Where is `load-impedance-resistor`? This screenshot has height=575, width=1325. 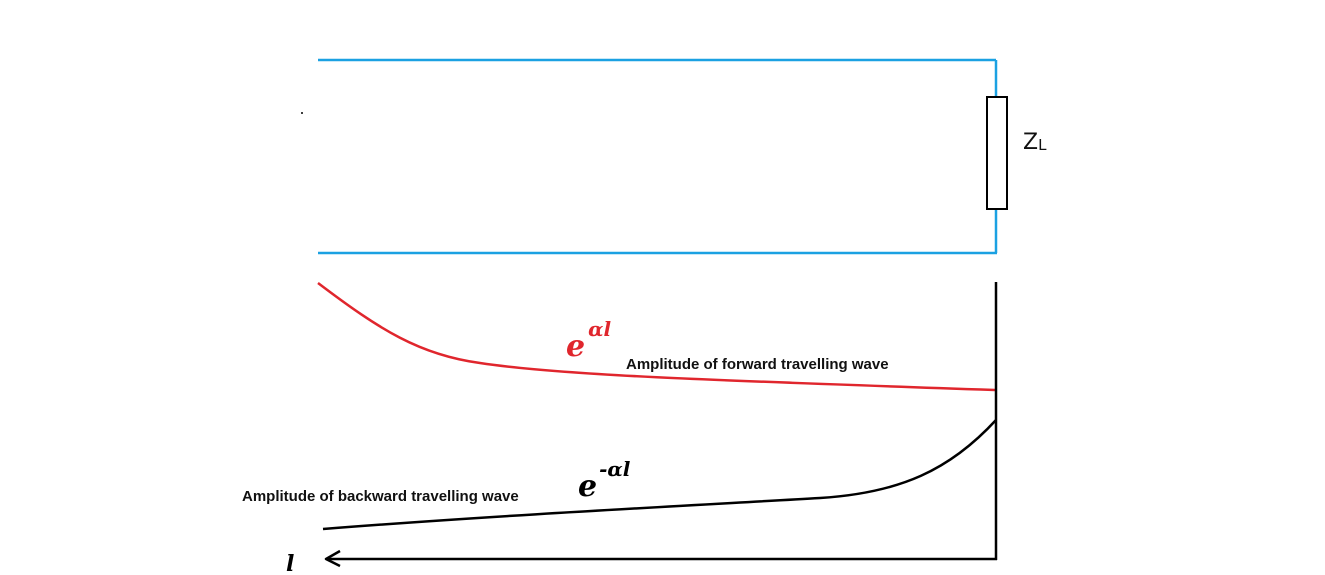
load-impedance-resistor is located at coordinates (997, 153).